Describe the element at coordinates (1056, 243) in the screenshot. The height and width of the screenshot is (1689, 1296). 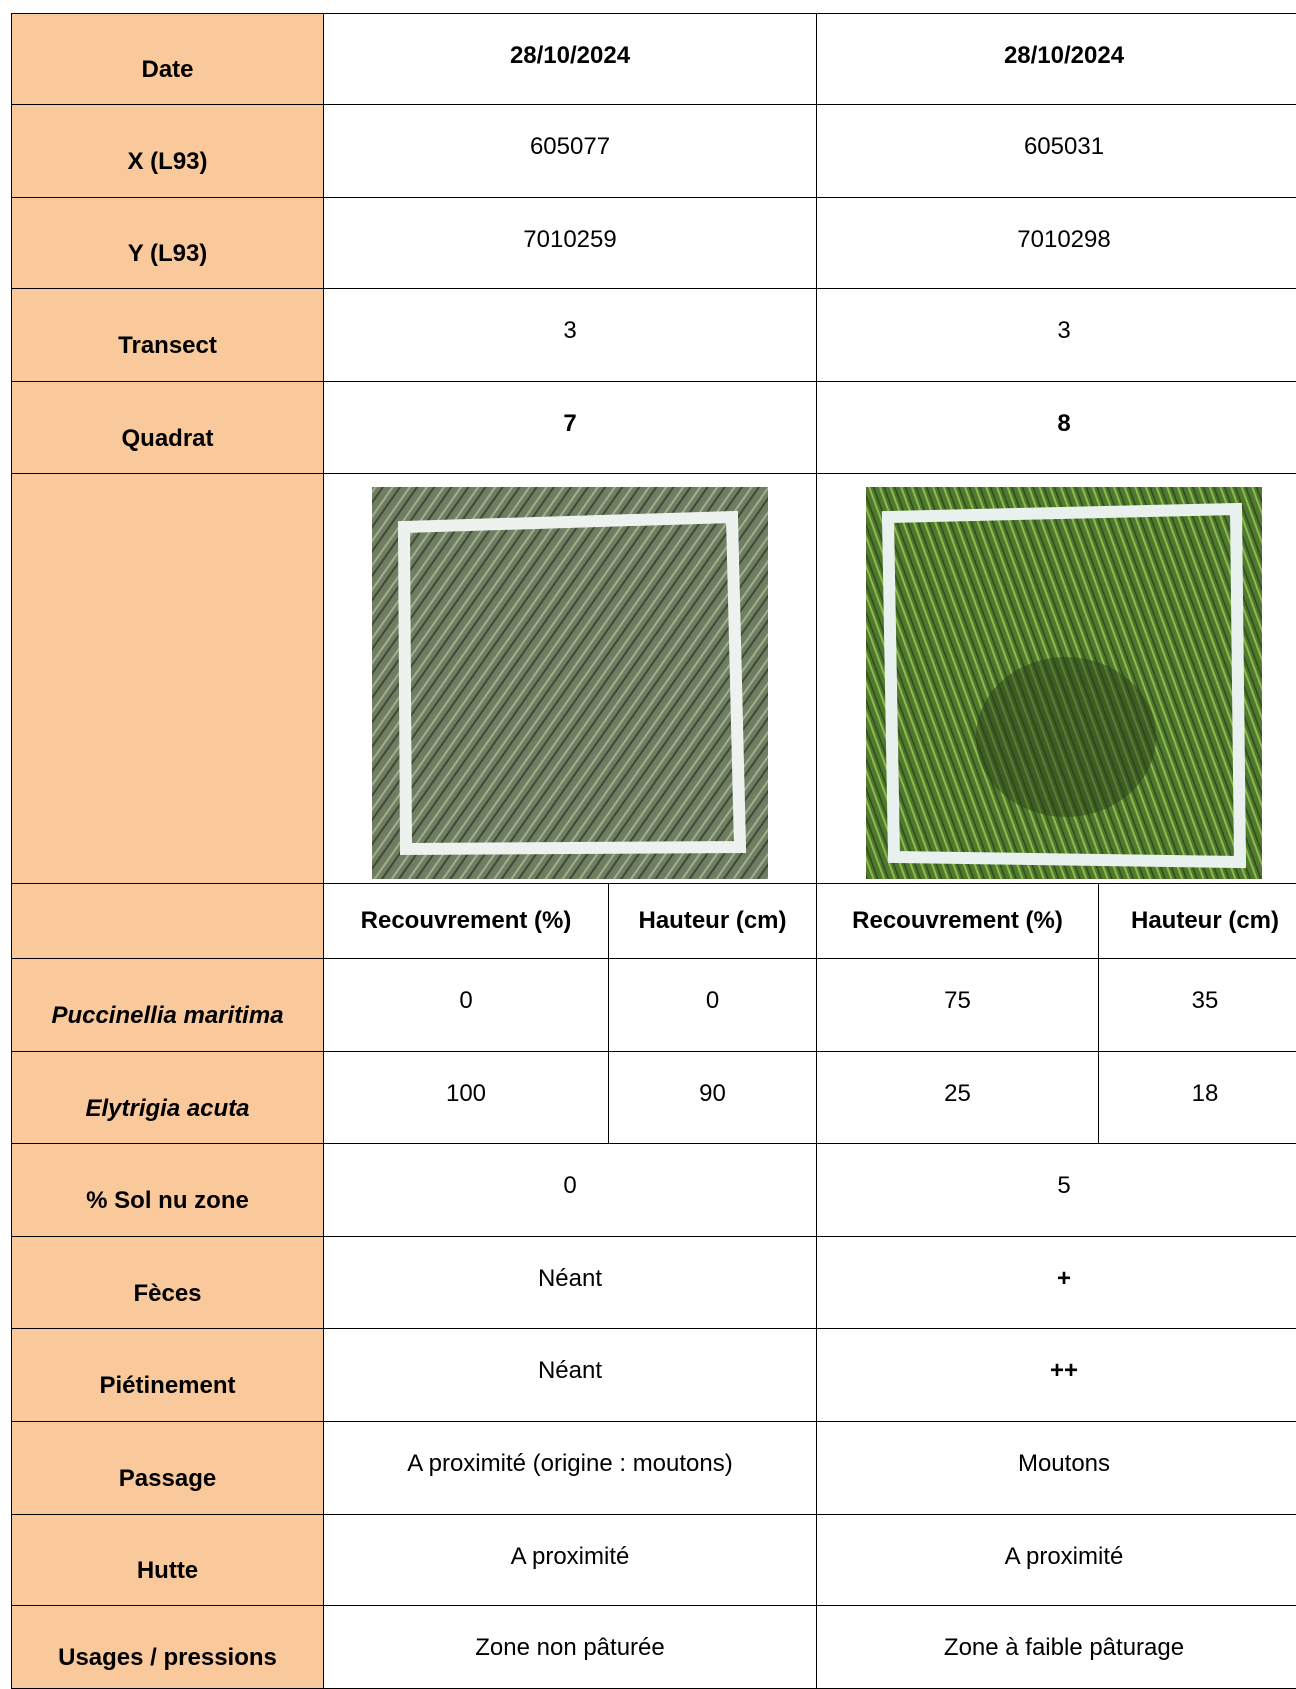
I see `cell-value: 7010298` at that location.